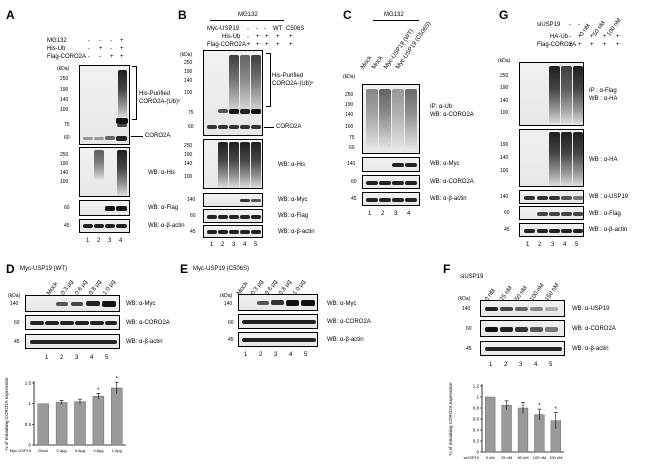 The height and width of the screenshot is (470, 650). What do you see at coordinates (98, 450) in the screenshot?
I see `x-tick-label: 0.8μg` at bounding box center [98, 450].